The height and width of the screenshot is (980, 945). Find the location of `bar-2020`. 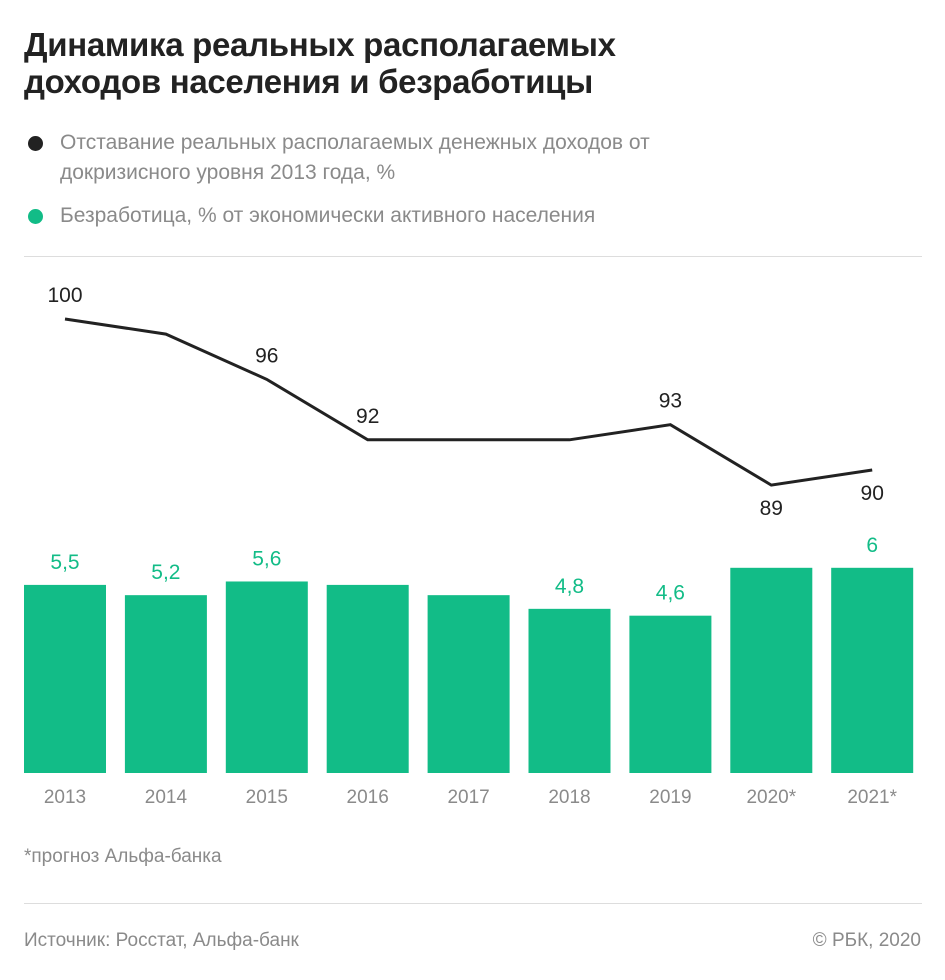

bar-2020 is located at coordinates (771, 670).